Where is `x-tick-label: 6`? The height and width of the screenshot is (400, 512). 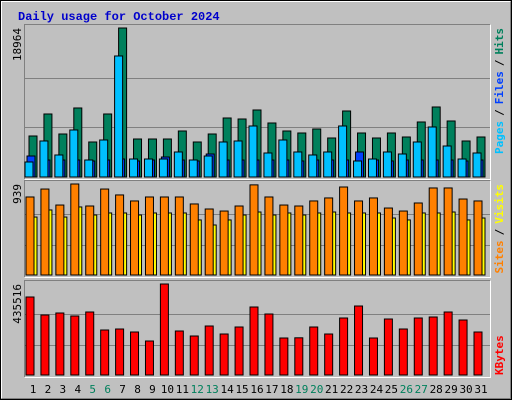
x-tick-label: 6 is located at coordinates (107, 389).